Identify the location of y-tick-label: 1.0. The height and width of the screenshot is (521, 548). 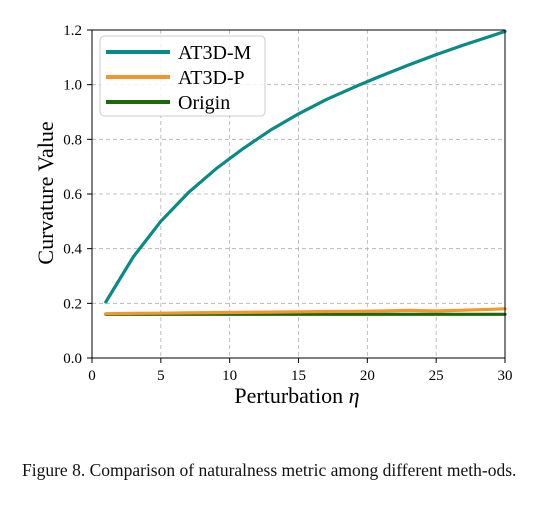
(72, 86).